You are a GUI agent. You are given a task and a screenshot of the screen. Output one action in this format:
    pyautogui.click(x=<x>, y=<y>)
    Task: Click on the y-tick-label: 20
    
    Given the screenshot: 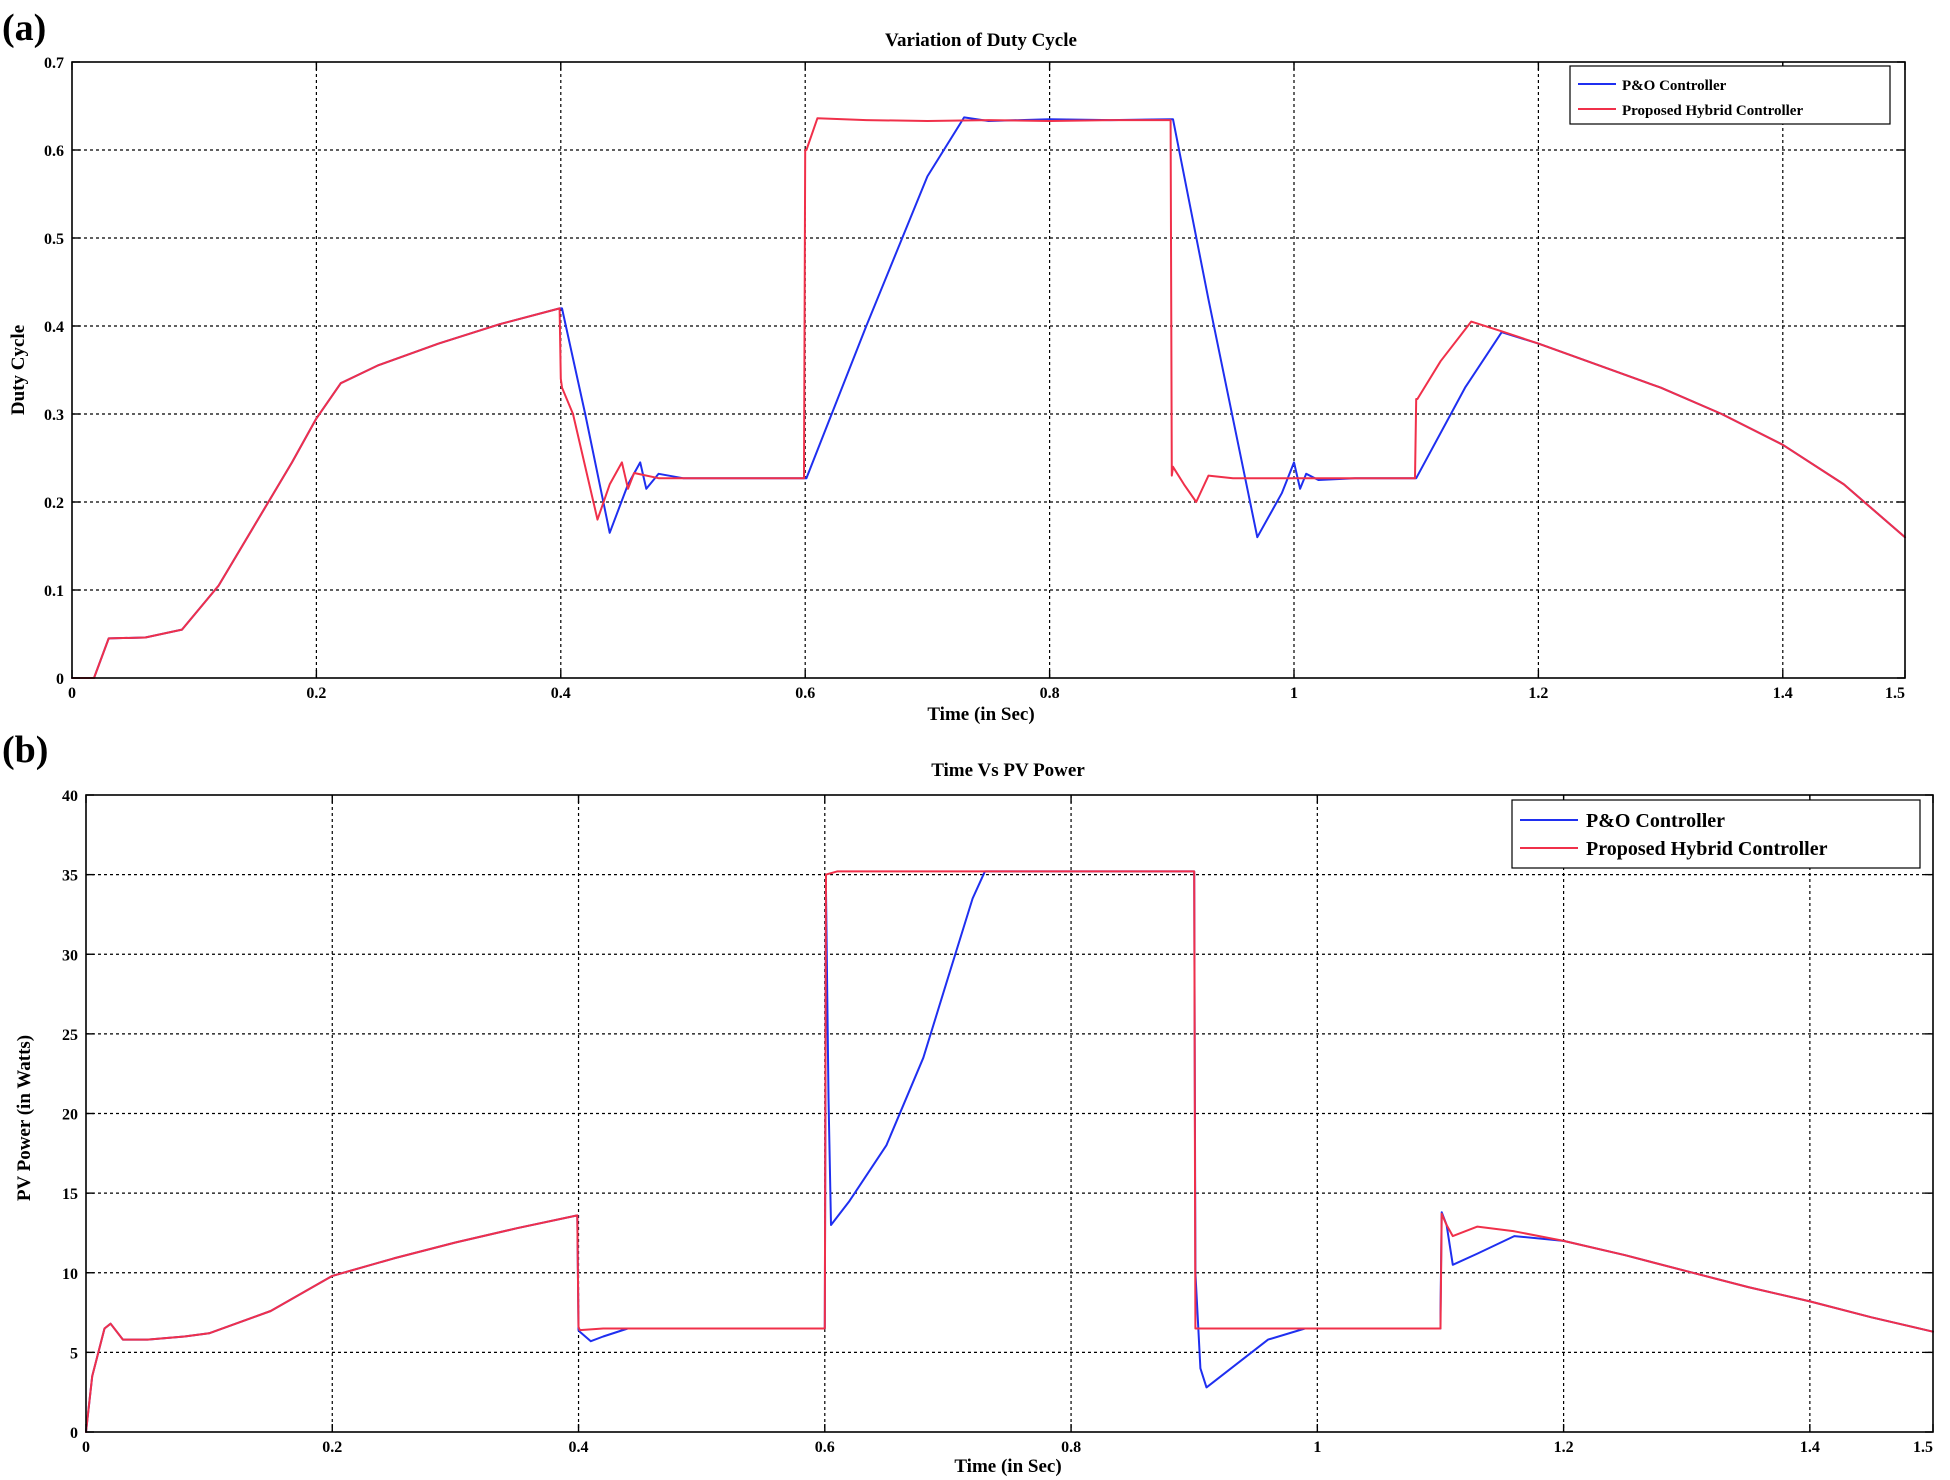 What is the action you would take?
    pyautogui.click(x=70, y=1115)
    